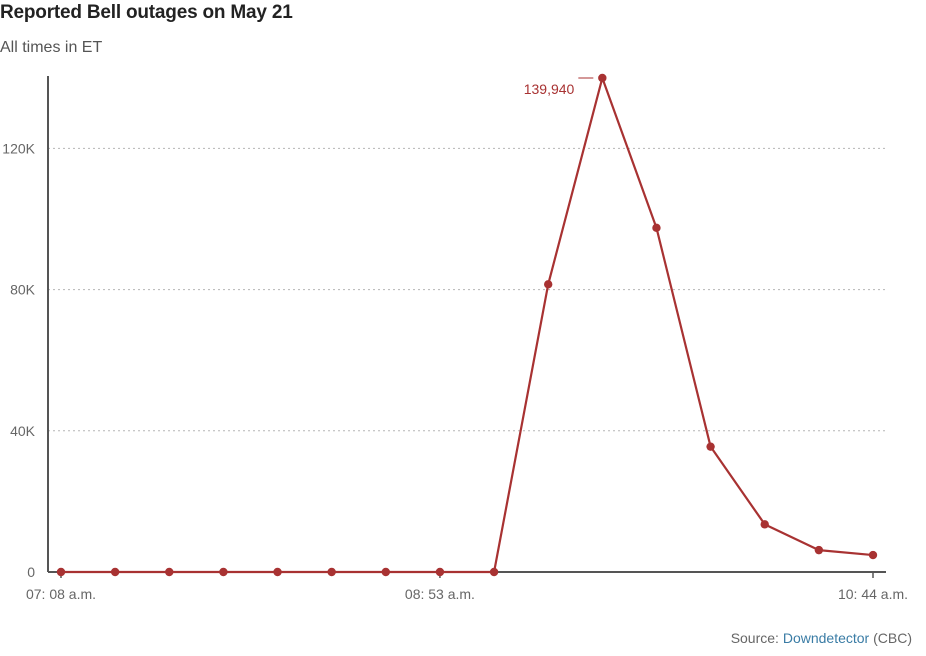  I want to click on annotation-layer: 139,940, so click(559, 87).